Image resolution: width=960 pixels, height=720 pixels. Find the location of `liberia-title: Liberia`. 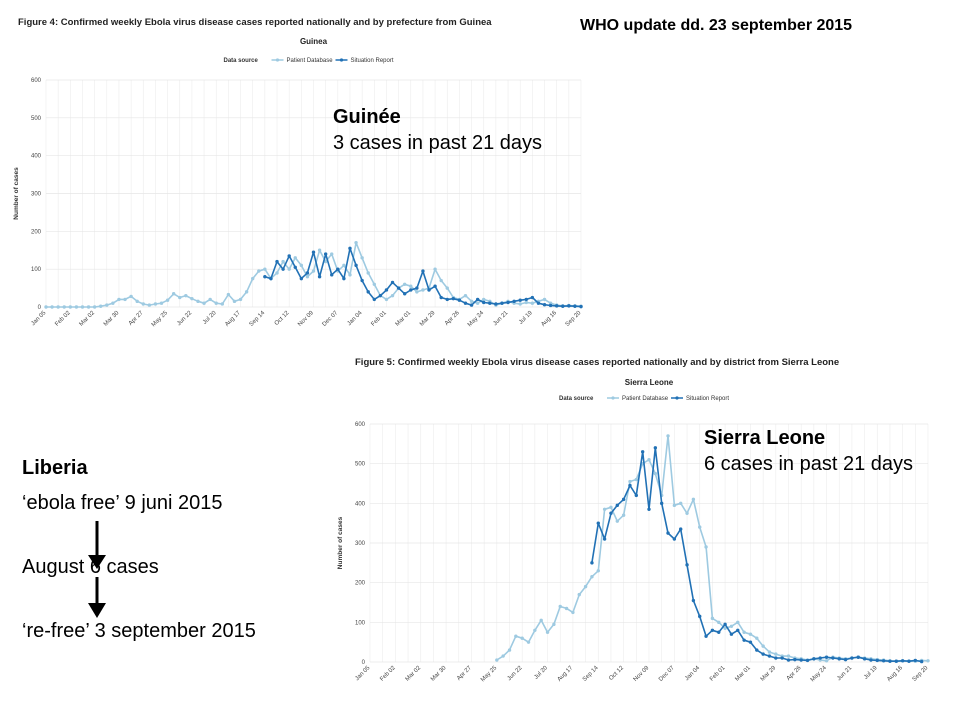

liberia-title: Liberia is located at coordinates (55, 468).